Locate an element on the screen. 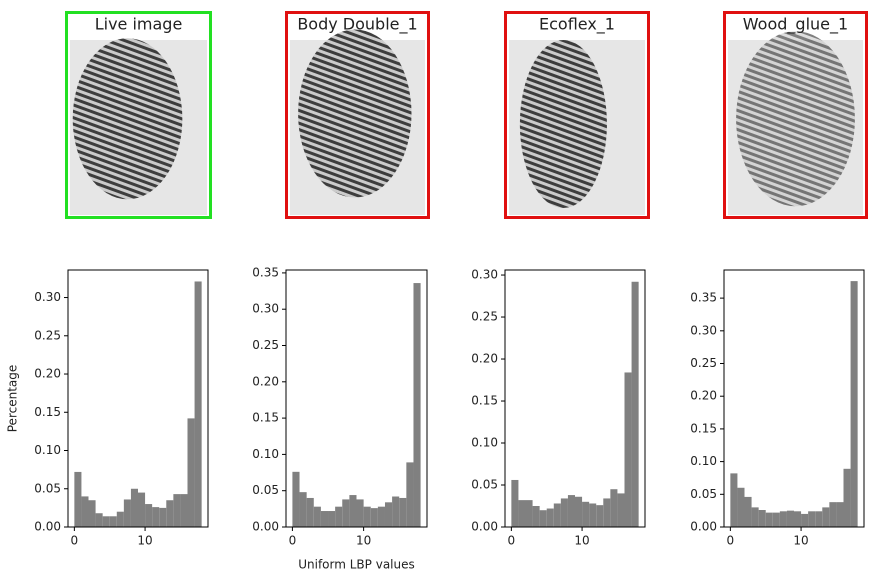 This screenshot has height=575, width=879. image-title: Live image is located at coordinates (139, 24).